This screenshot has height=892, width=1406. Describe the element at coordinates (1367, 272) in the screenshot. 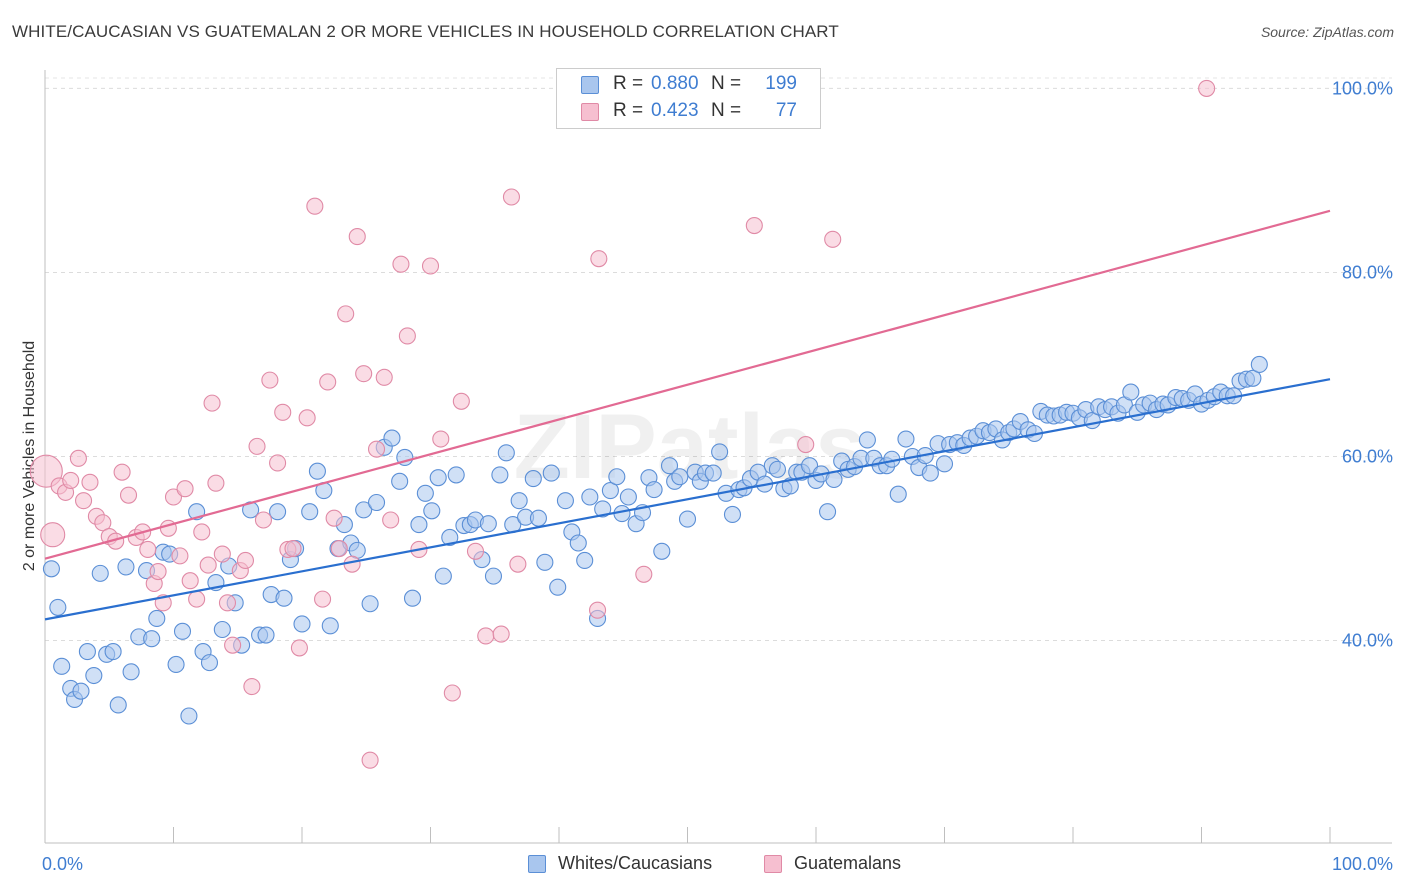

I see `y-tick-label: 80.0%` at that location.